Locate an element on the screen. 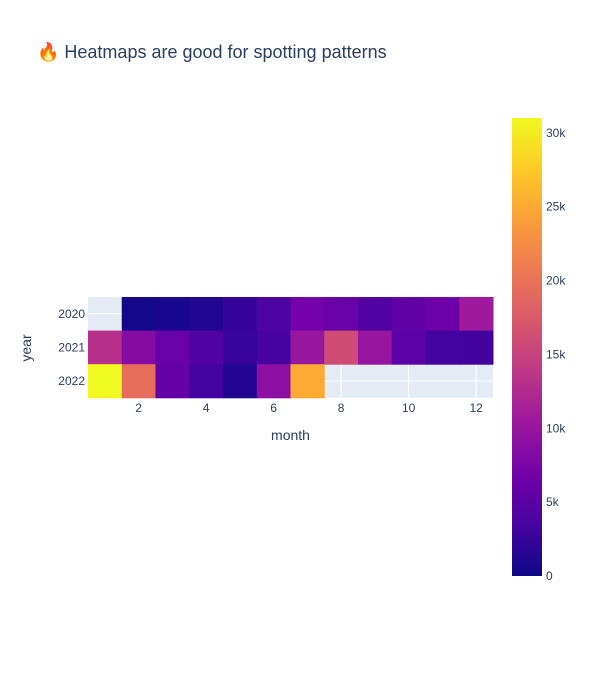  plot-area is located at coordinates (291, 348).